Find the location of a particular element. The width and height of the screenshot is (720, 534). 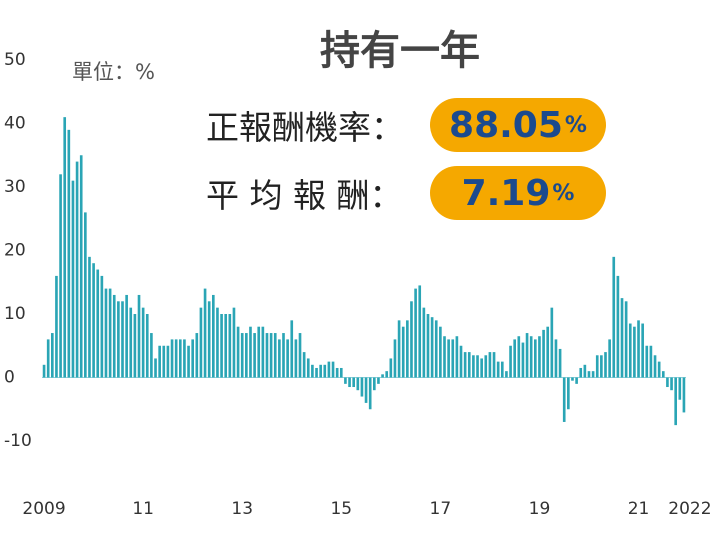

y-tick-label: 30 is located at coordinates (15, 187).